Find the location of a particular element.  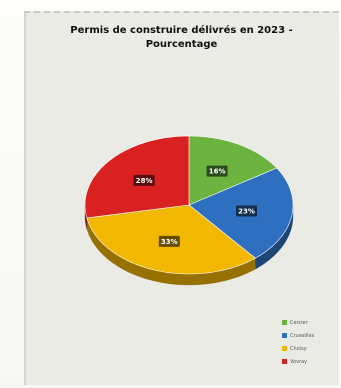

chart-title: Permis de construire délivrés en 2023 - is located at coordinates (181, 30).